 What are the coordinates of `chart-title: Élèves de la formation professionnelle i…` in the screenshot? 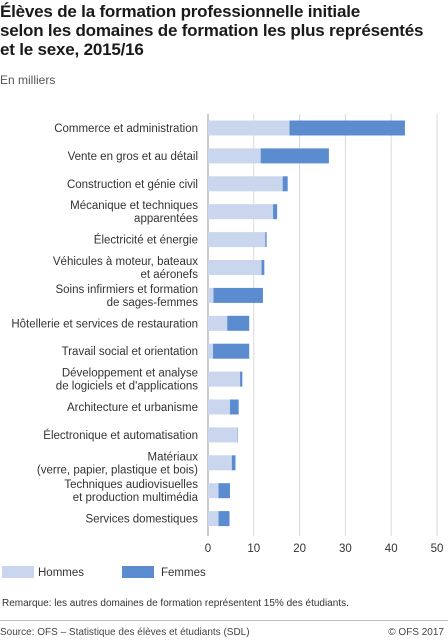 It's located at (212, 30).